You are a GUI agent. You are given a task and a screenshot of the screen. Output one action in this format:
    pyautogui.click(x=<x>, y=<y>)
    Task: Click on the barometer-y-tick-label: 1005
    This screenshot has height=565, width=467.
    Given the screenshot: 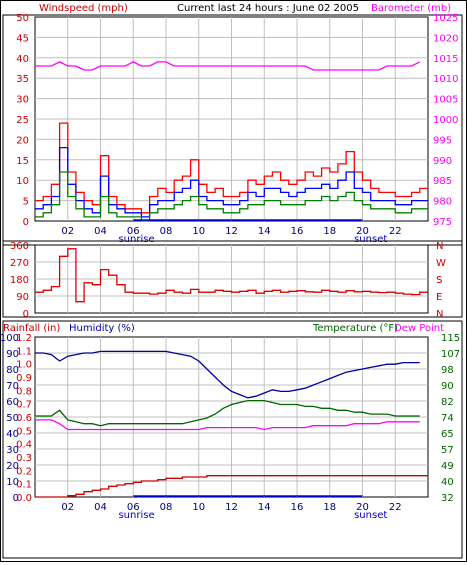 What is the action you would take?
    pyautogui.click(x=445, y=100)
    